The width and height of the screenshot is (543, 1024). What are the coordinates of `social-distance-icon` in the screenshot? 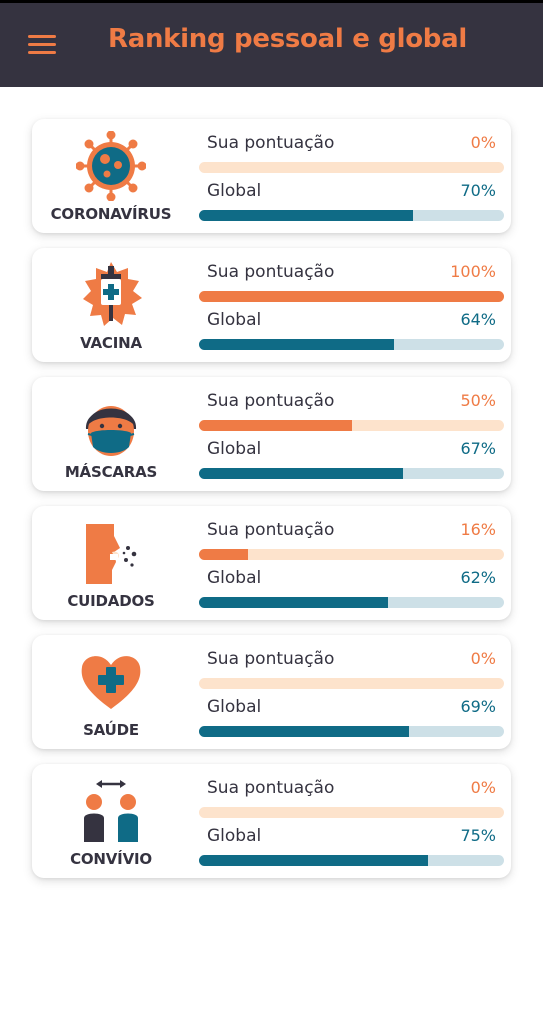 It's located at (111, 811).